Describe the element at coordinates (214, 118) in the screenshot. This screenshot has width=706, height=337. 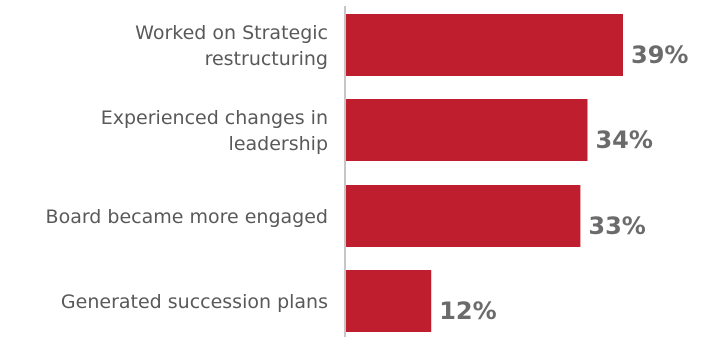
I see `category-label-2-line-1: Experienced changes in` at that location.